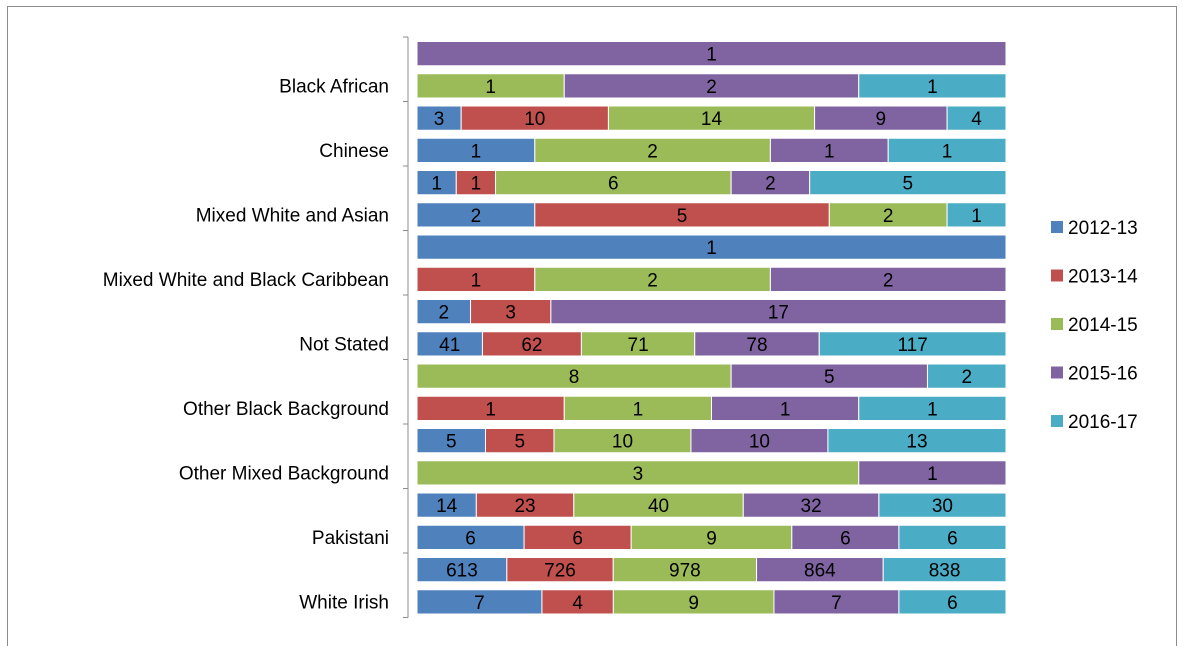 Image resolution: width=1183 pixels, height=646 pixels. I want to click on legend-label: 2013-14, so click(1103, 277).